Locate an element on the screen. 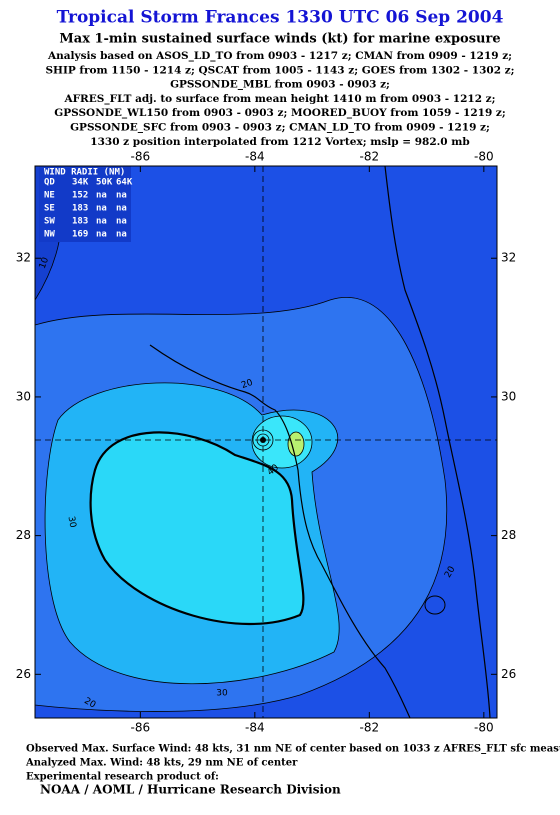  wind-radii-column: 34K is located at coordinates (80, 183).